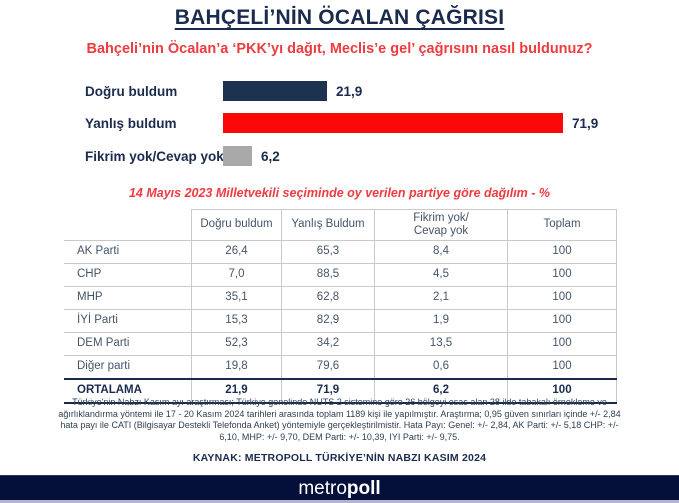  I want to click on party-cell: MHP, so click(128, 298).